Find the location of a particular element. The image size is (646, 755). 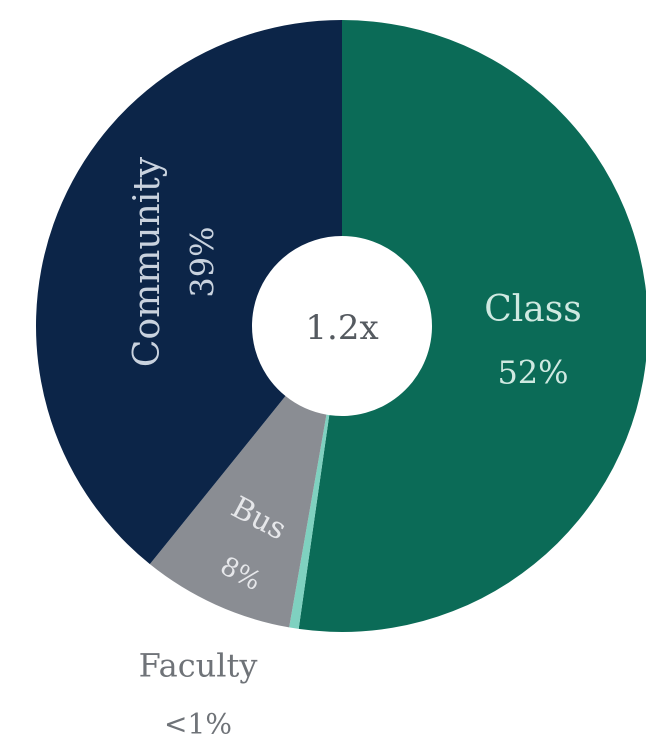

slice-value-label: 39% is located at coordinates (203, 261).